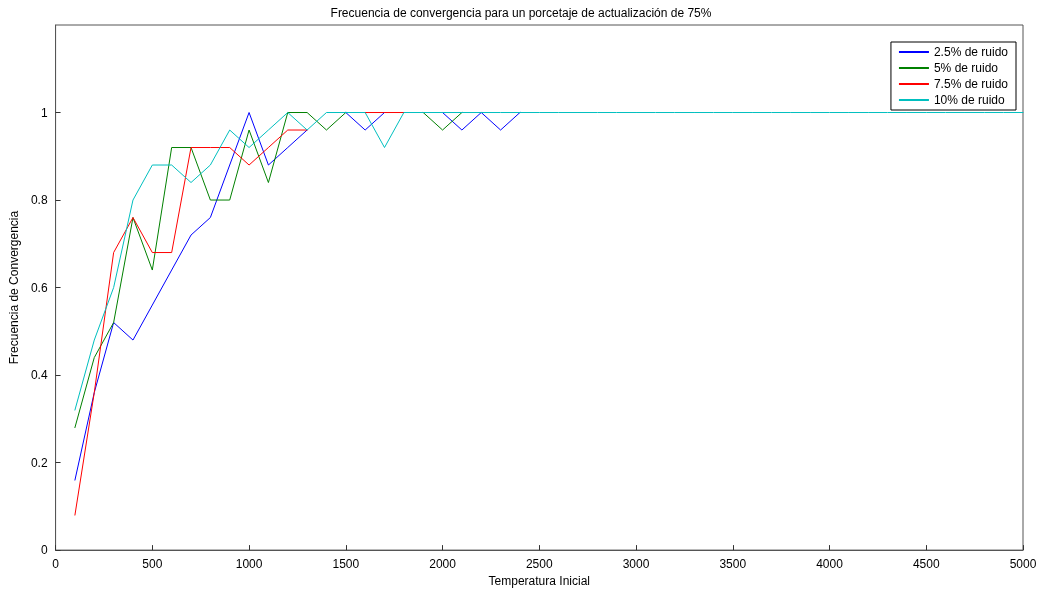 The width and height of the screenshot is (1042, 592). What do you see at coordinates (443, 564) in the screenshot?
I see `x-tick-label: 2000` at bounding box center [443, 564].